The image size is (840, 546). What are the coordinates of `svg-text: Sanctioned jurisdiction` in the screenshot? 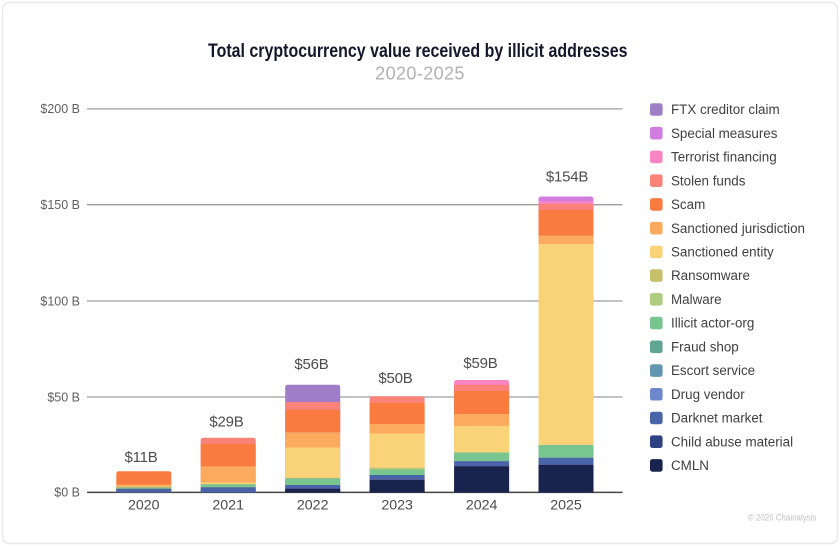 It's located at (738, 228).